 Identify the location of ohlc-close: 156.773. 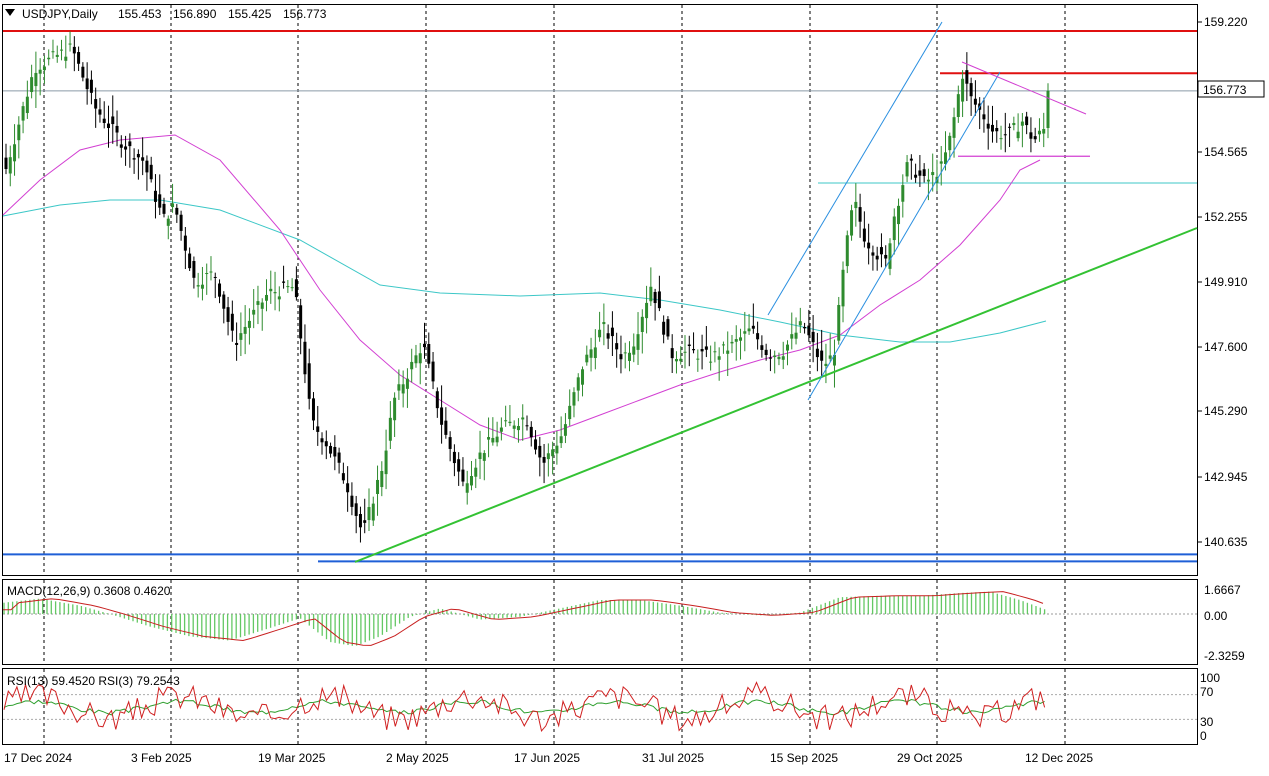
(305, 14).